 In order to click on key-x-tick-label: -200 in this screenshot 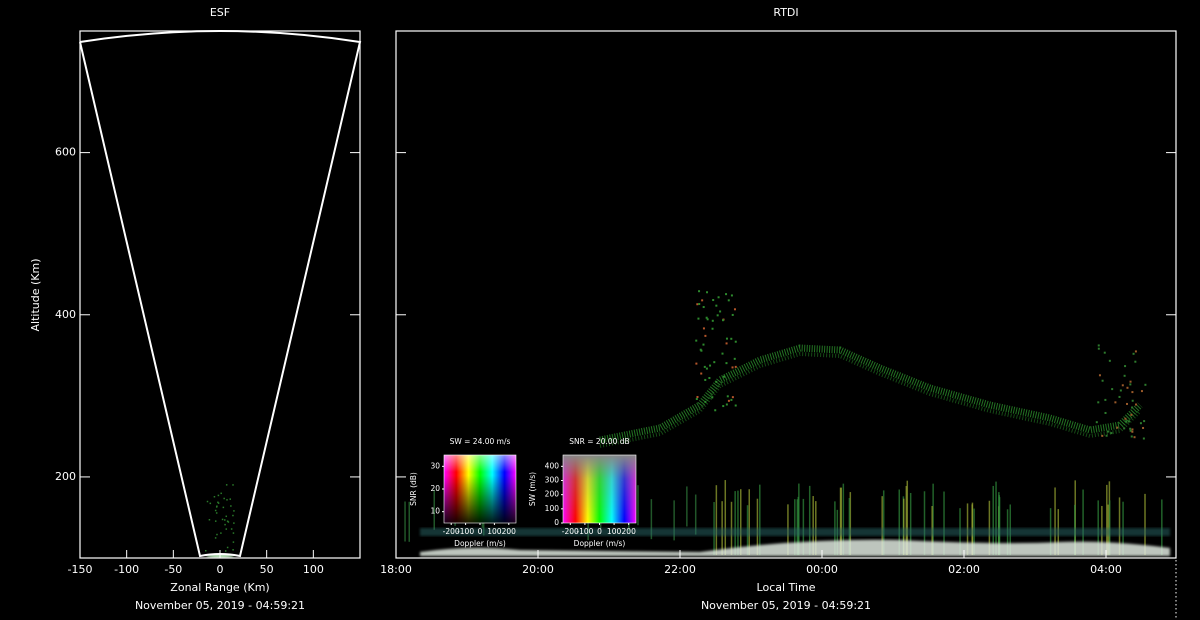, I will do `click(451, 531)`.